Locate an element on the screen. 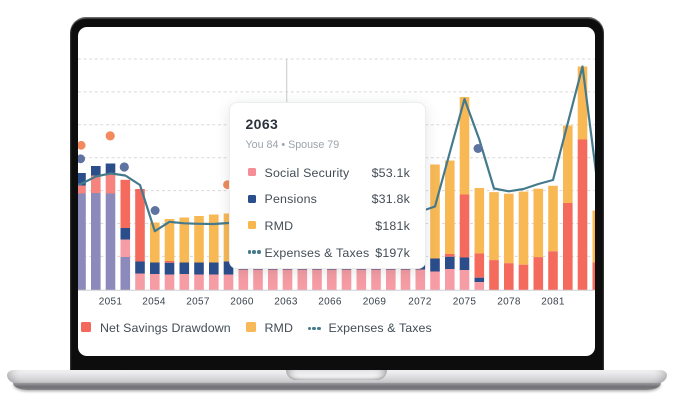 The image size is (674, 410). svg-text: 2063 is located at coordinates (286, 301).